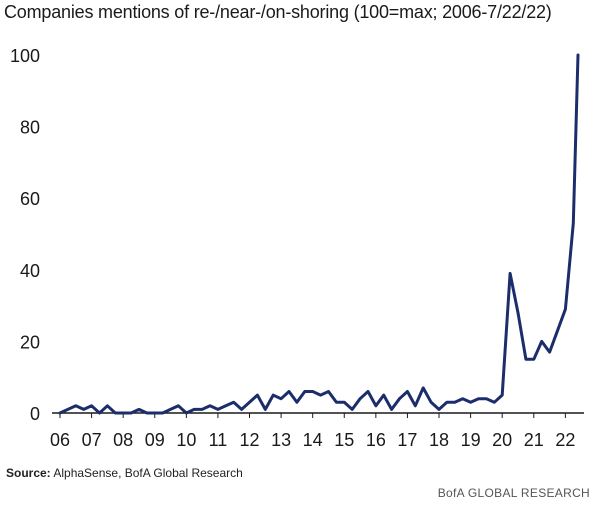 This screenshot has width=600, height=506. Describe the element at coordinates (439, 440) in the screenshot. I see `x-tick-label: 18` at that location.